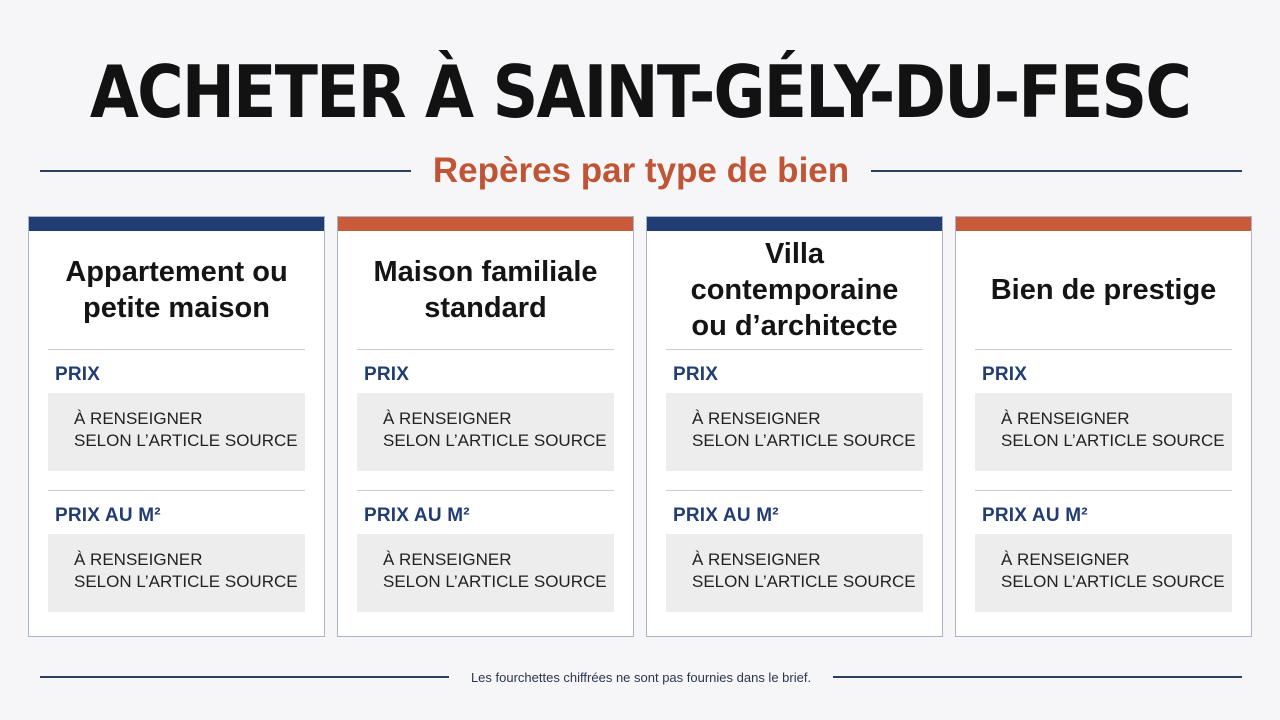  I want to click on card-title-line: standard, so click(485, 308).